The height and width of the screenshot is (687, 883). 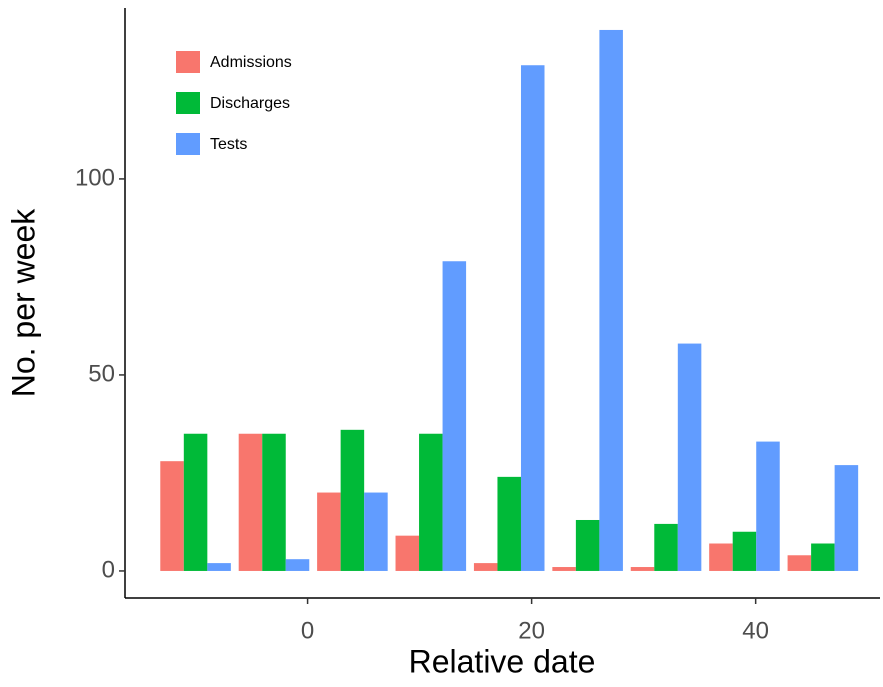 What do you see at coordinates (101, 373) in the screenshot?
I see `y-tick-label: 50` at bounding box center [101, 373].